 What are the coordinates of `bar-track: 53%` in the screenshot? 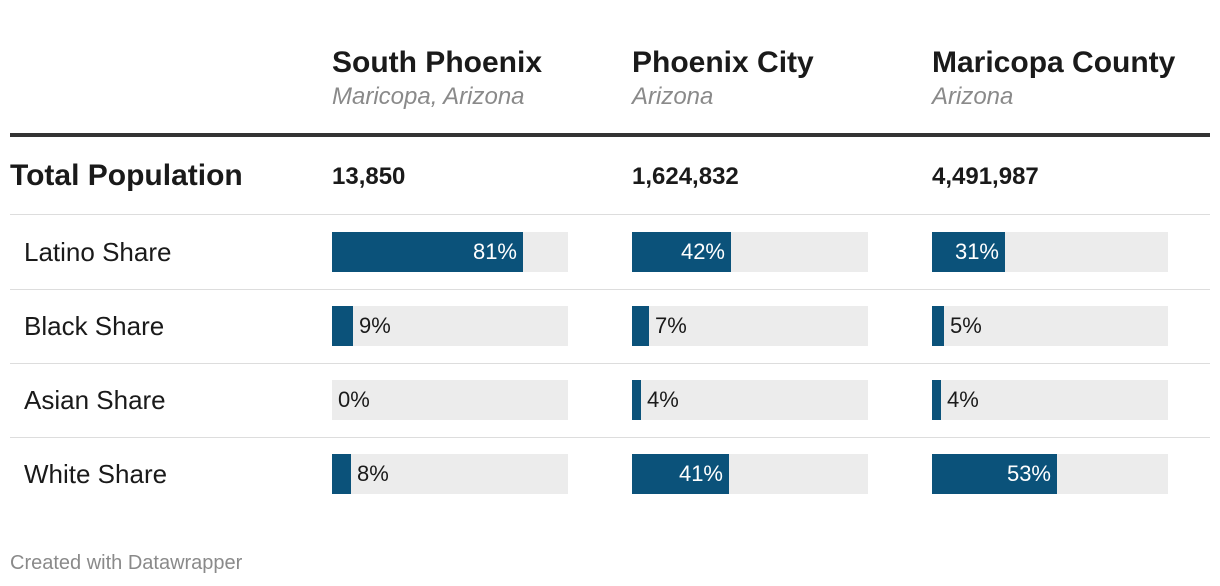 It's located at (1050, 474).